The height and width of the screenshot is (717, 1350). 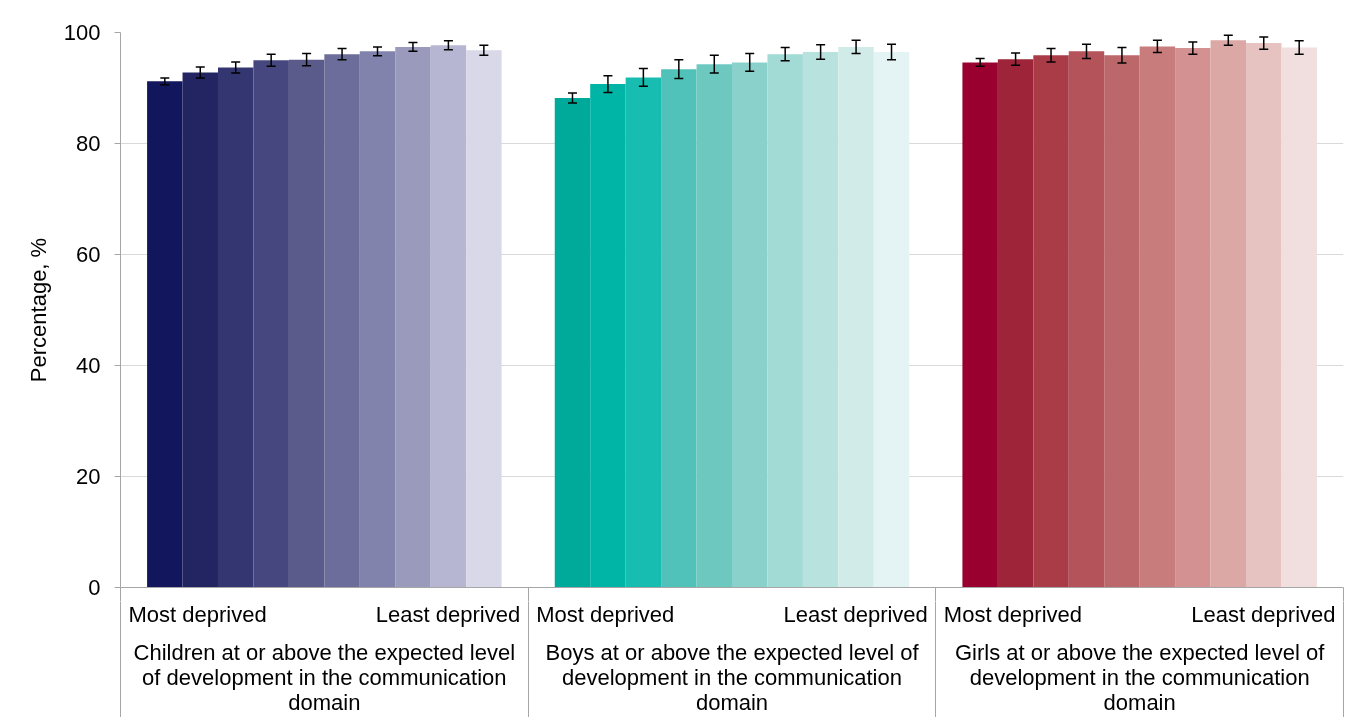 I want to click on y-tick-label: 20, so click(x=88, y=476).